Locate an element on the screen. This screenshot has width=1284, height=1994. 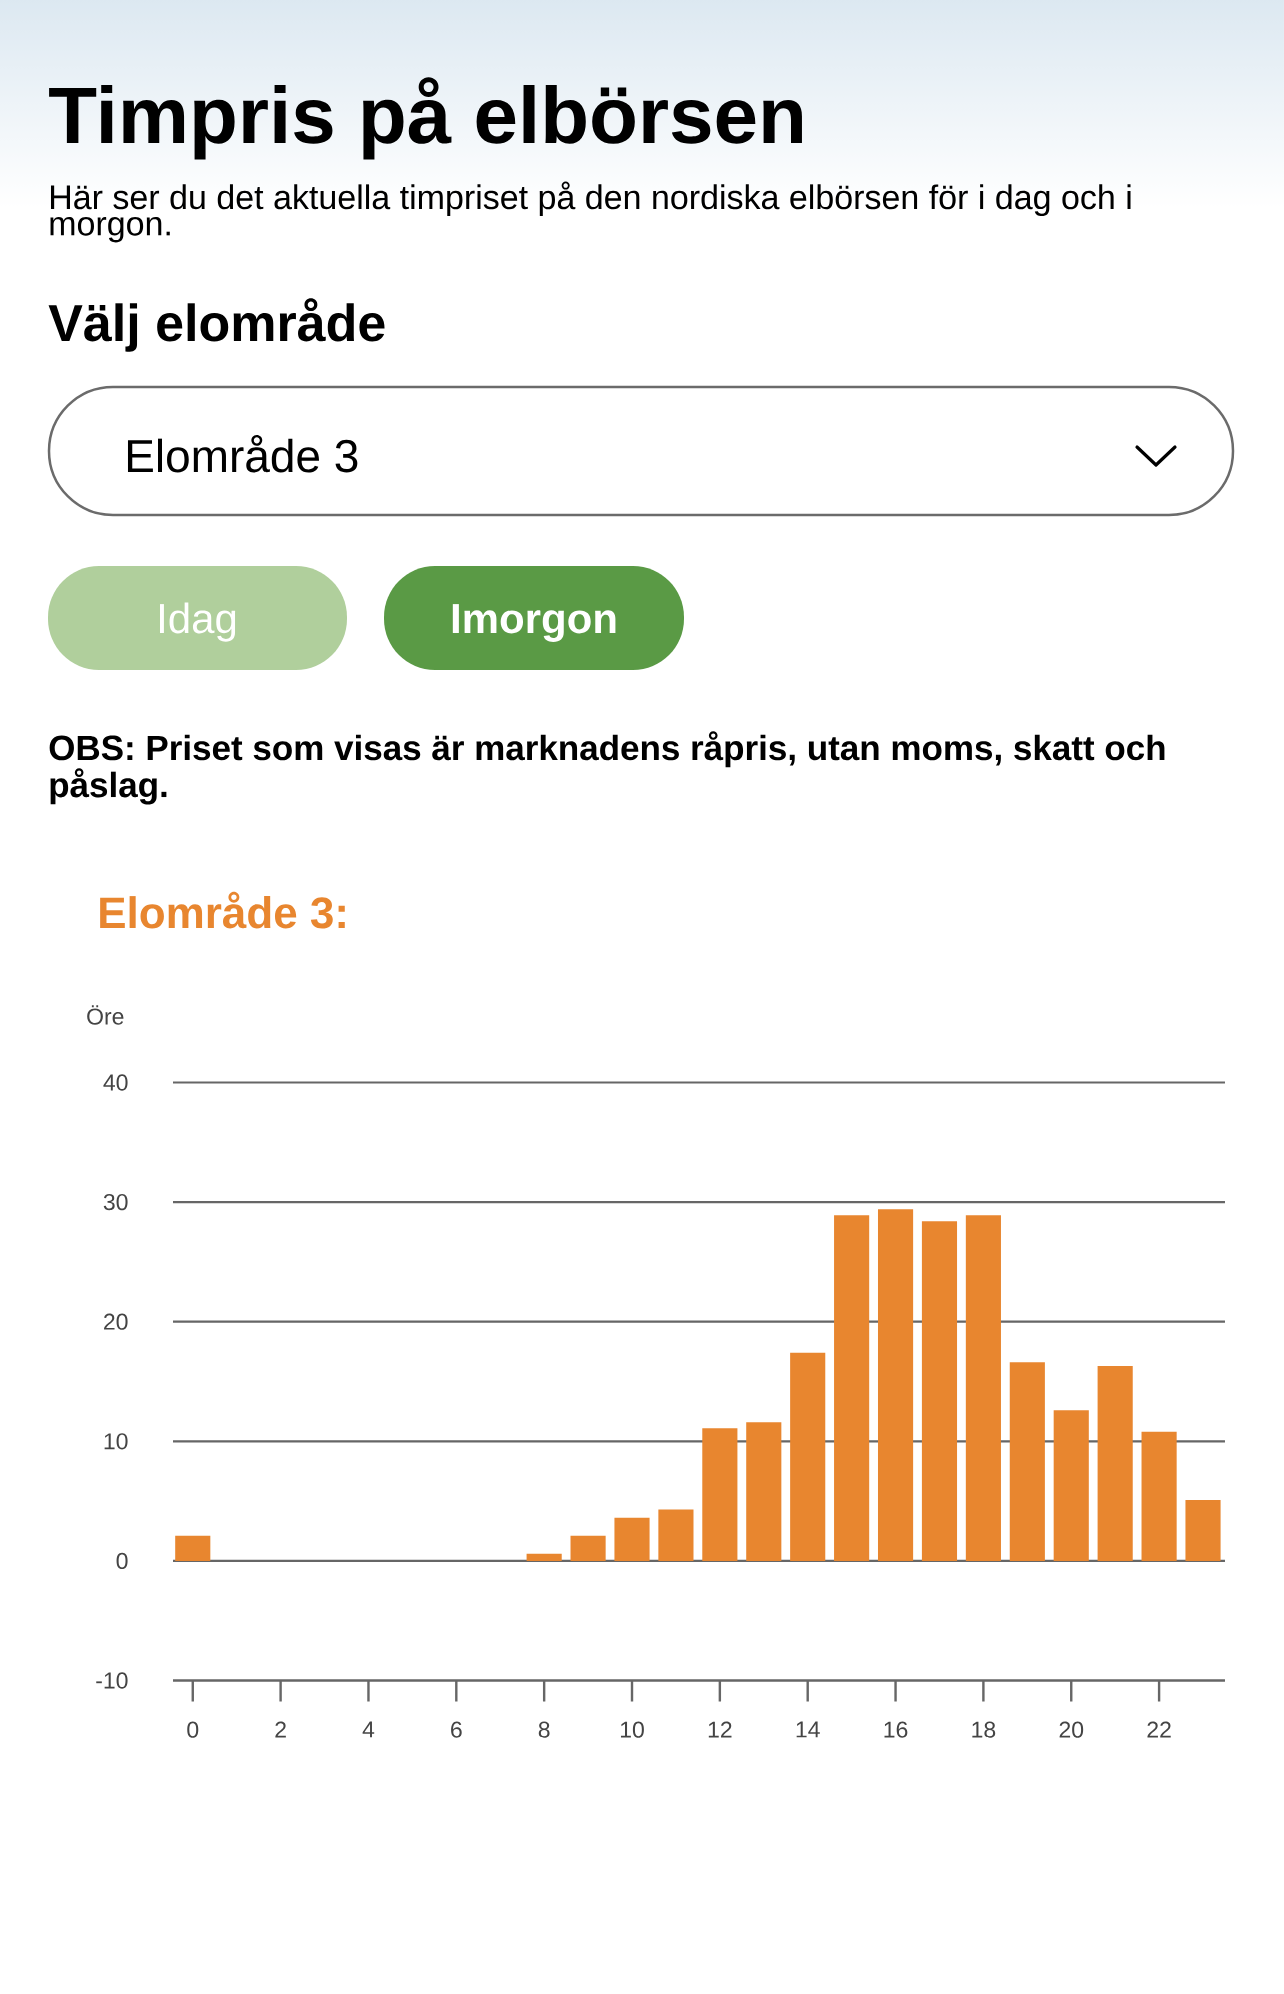
x-tick-label: 20 is located at coordinates (1071, 1729).